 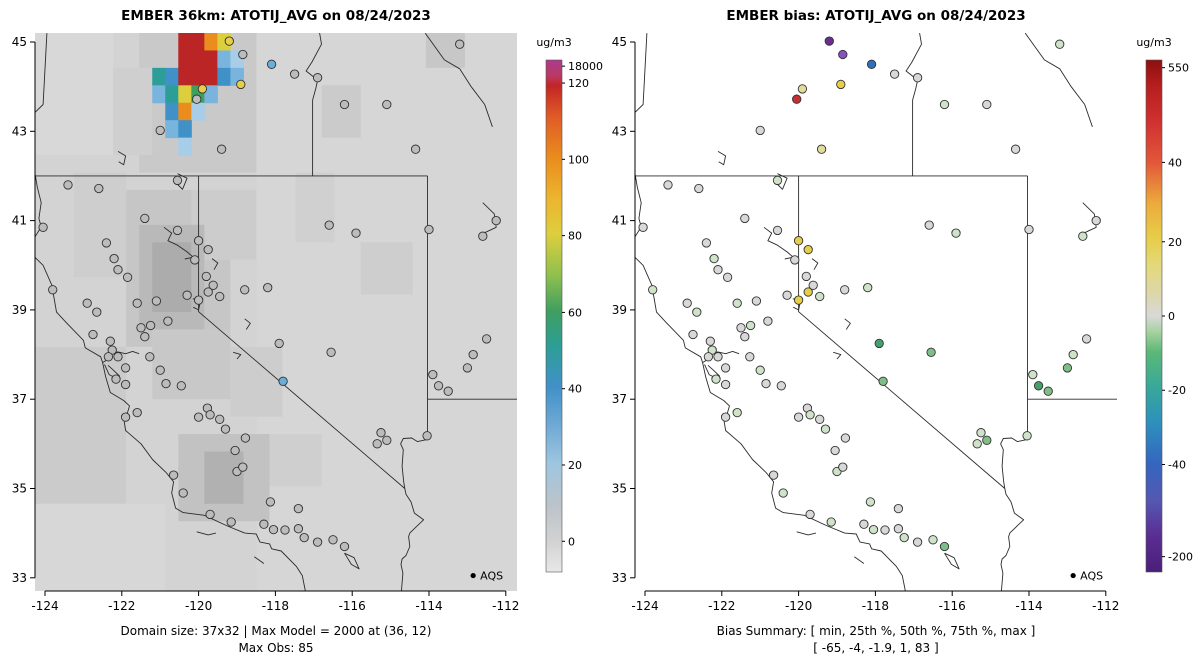 I want to click on x-tick-label: -124, so click(x=644, y=606).